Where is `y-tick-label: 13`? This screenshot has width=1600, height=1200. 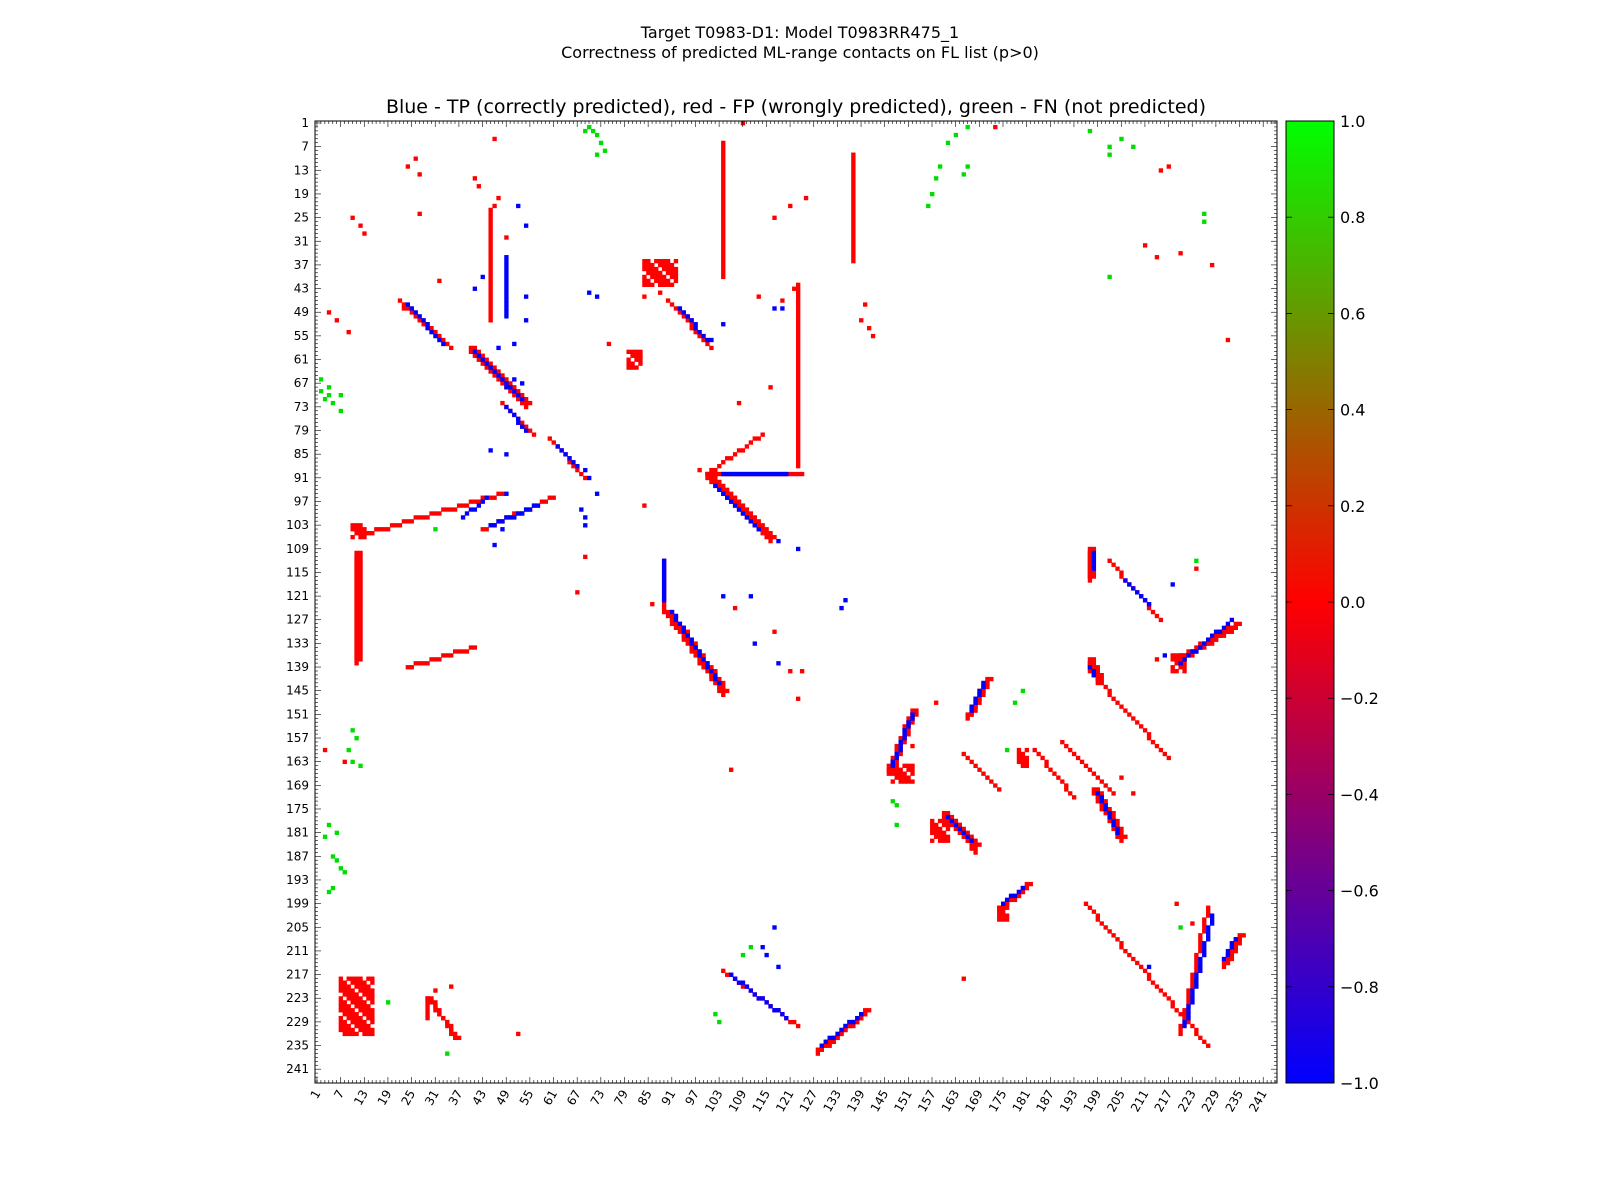 y-tick-label: 13 is located at coordinates (301, 170).